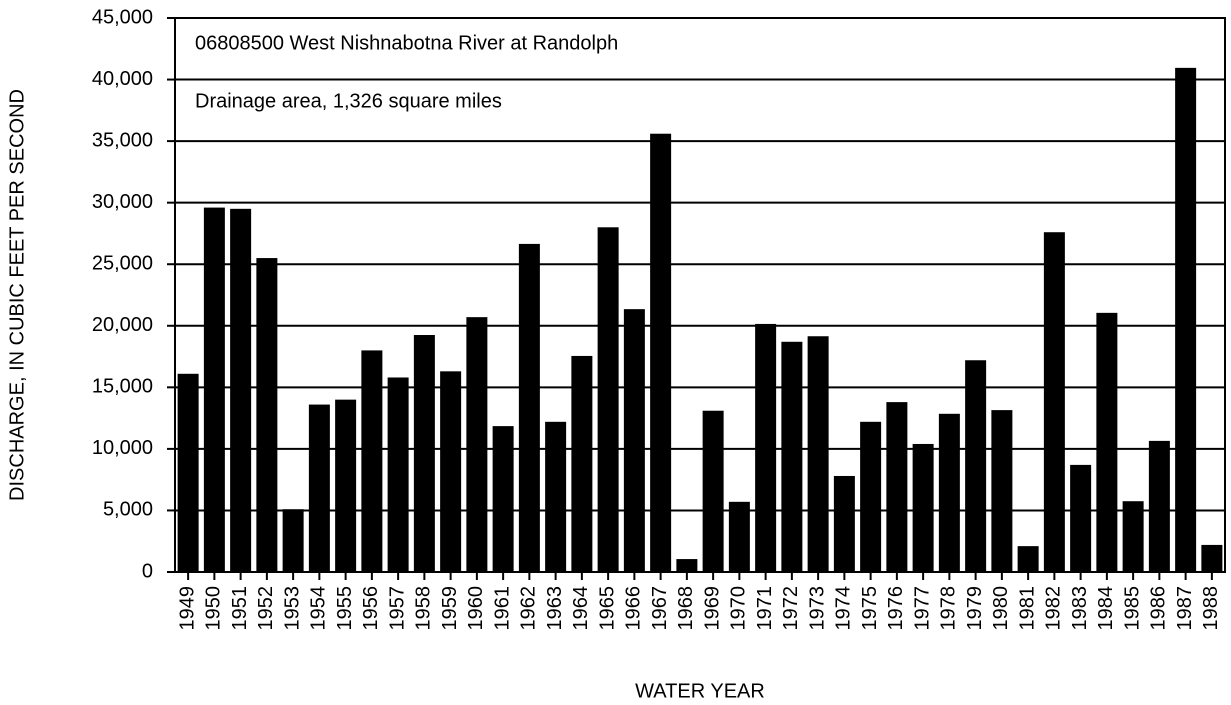  I want to click on y-tick-label: 10,000, so click(122, 448).